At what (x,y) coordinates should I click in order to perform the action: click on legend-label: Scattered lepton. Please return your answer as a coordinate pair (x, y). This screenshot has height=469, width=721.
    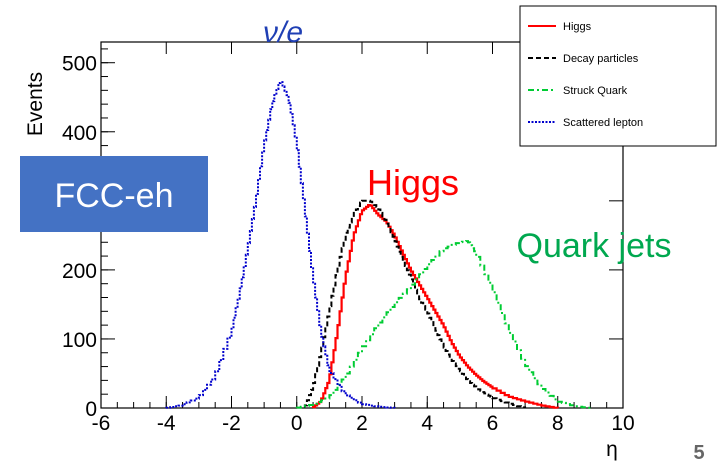
    Looking at the image, I should click on (603, 123).